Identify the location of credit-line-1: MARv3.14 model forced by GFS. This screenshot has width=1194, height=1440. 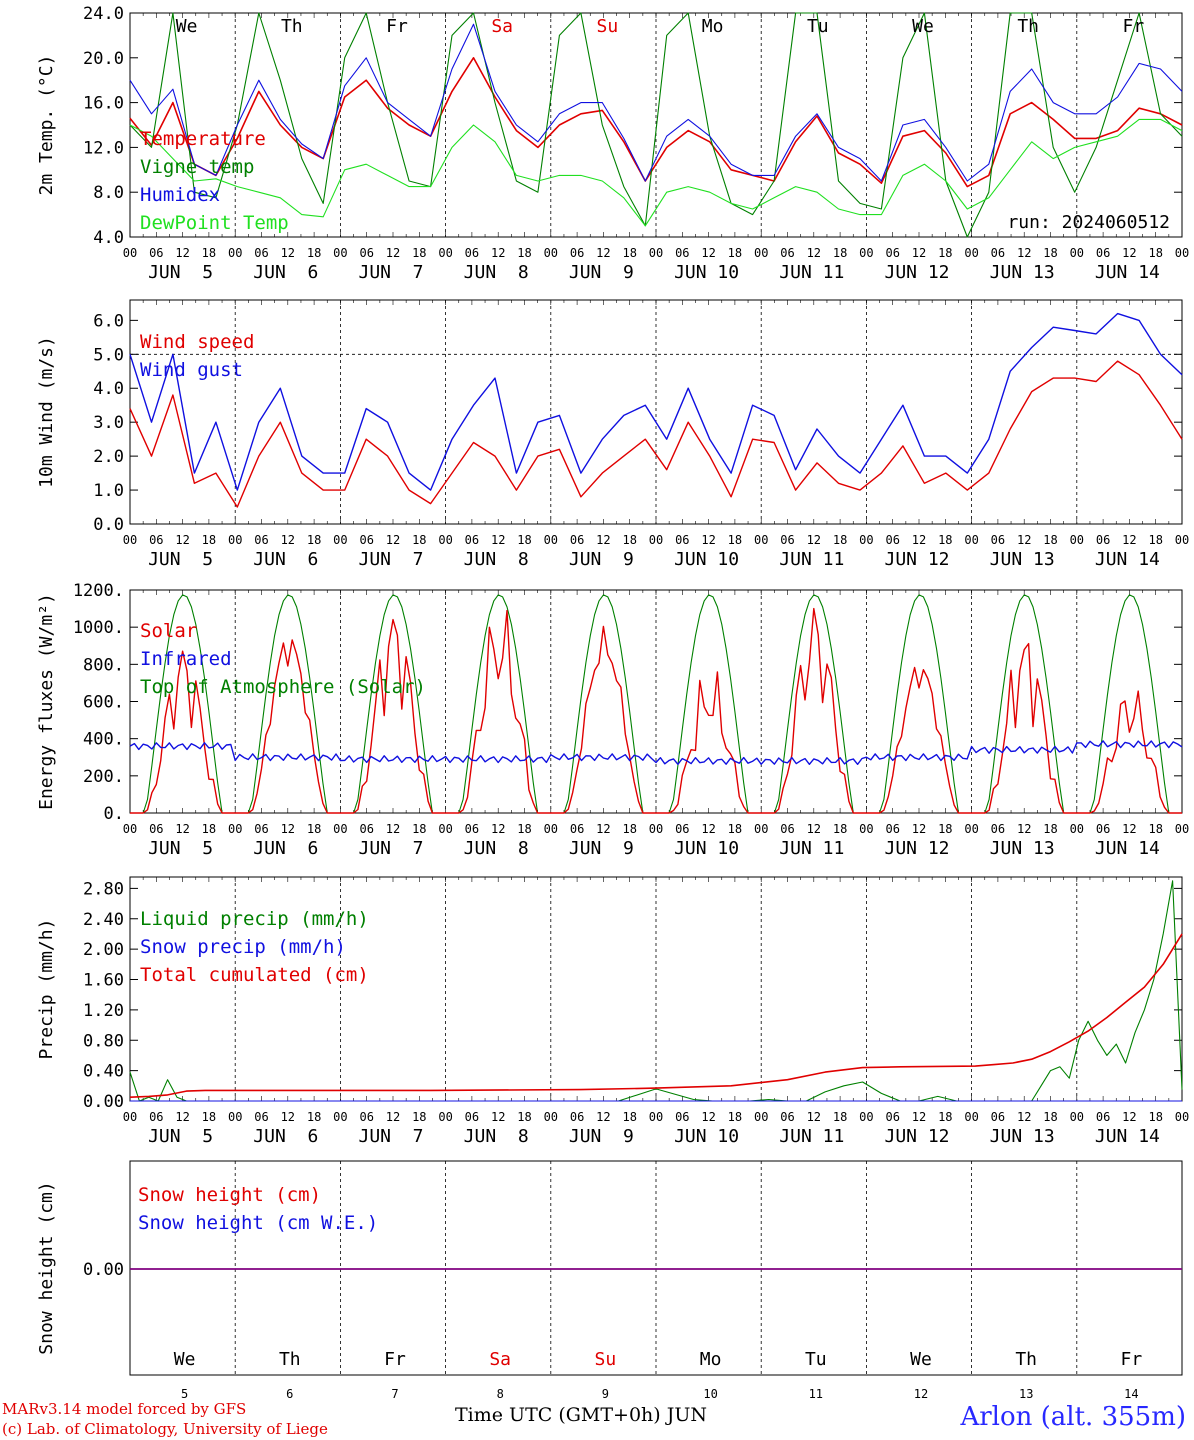
(124, 1409).